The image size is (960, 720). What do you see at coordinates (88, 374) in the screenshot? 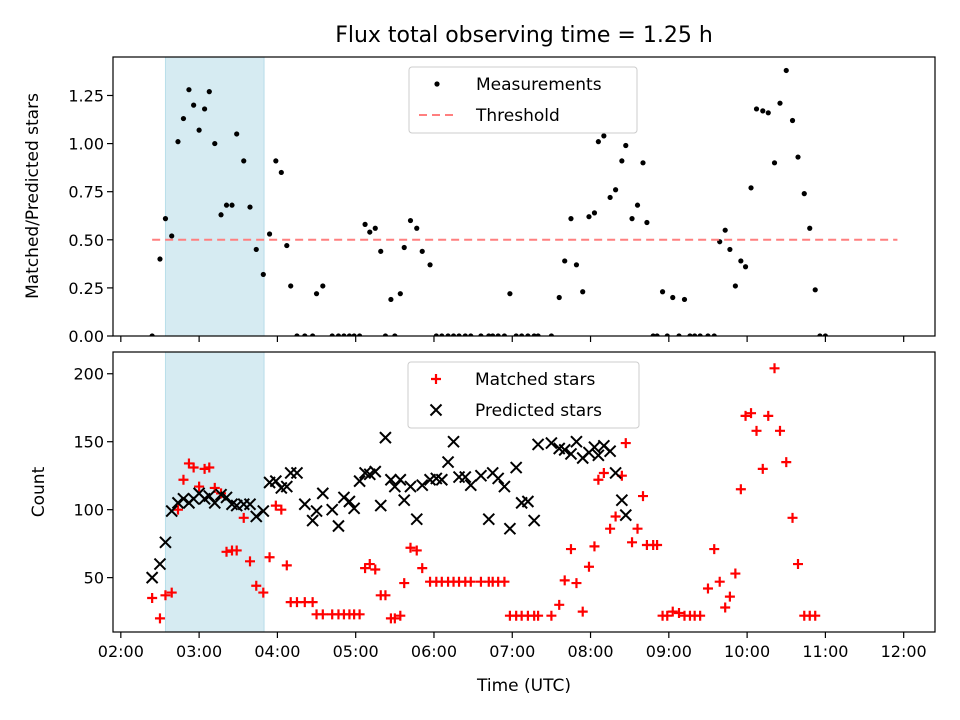
I see `y-tick-label: 200` at bounding box center [88, 374].